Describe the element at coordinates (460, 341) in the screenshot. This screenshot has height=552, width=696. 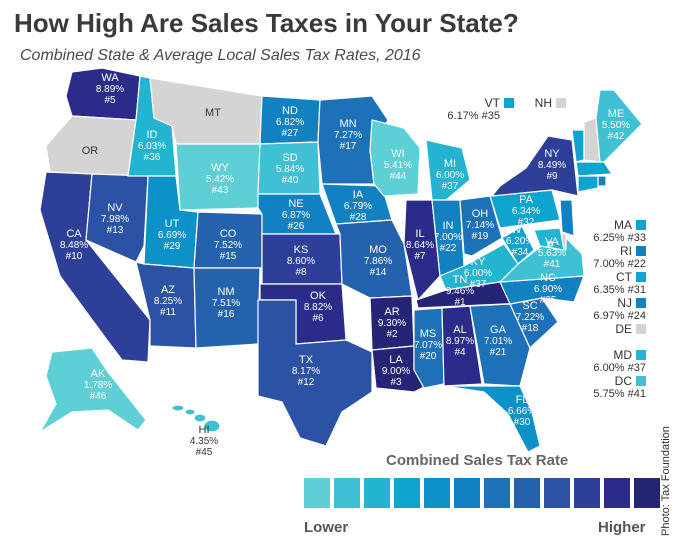
I see `state-label-al: AL 8.97% #4` at that location.